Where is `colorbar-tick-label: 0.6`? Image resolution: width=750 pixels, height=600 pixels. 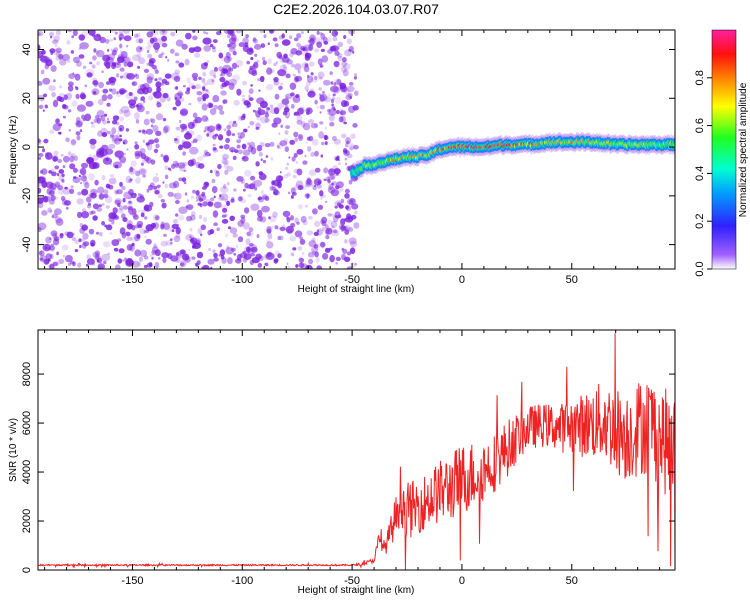 colorbar-tick-label: 0.6 is located at coordinates (700, 125).